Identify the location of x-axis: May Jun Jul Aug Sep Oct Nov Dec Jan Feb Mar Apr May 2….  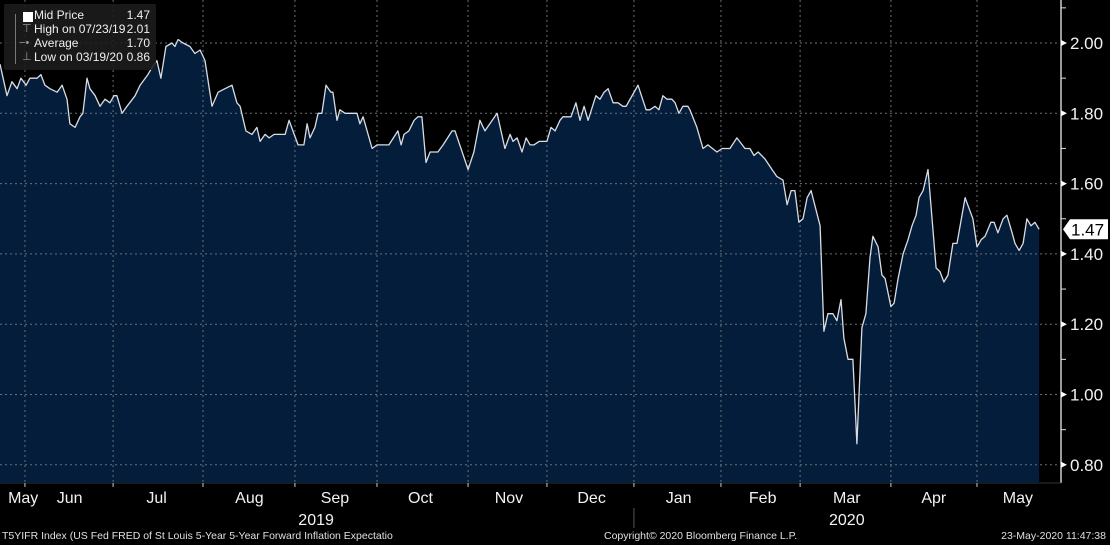
(530, 505).